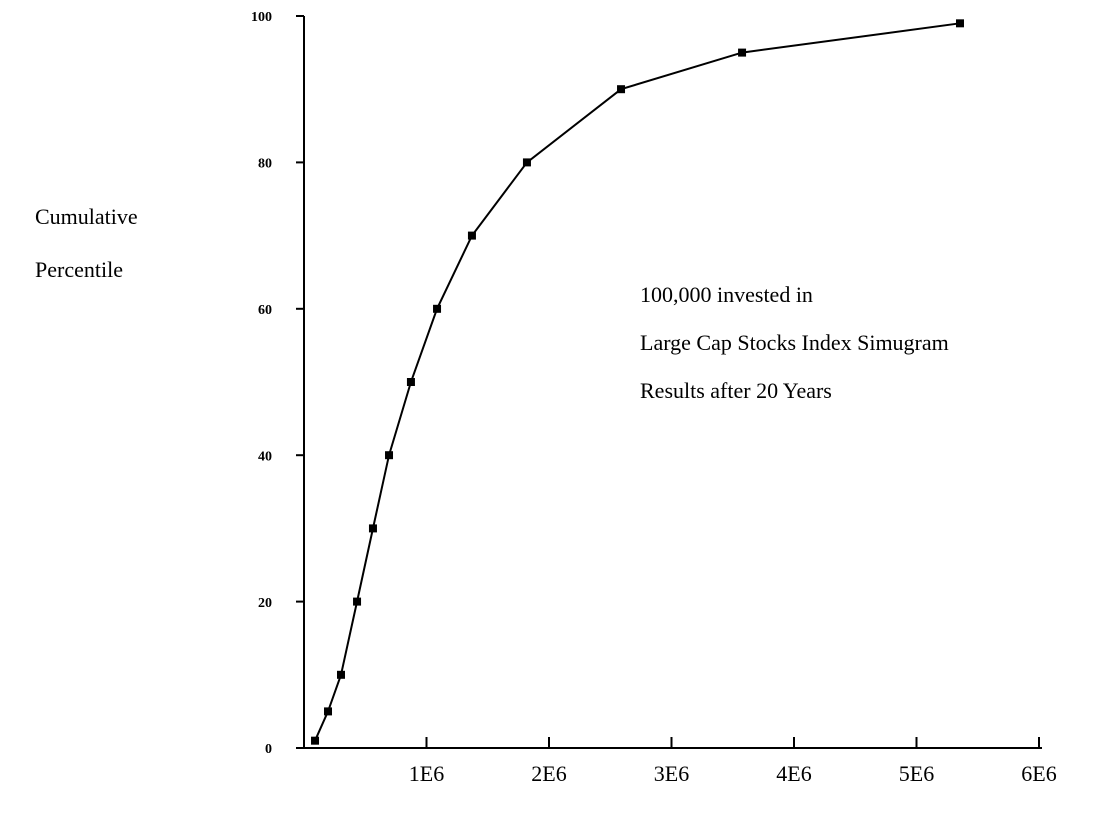 The width and height of the screenshot is (1110, 817). Describe the element at coordinates (793, 773) in the screenshot. I see `x-tick-label: 4E6` at that location.